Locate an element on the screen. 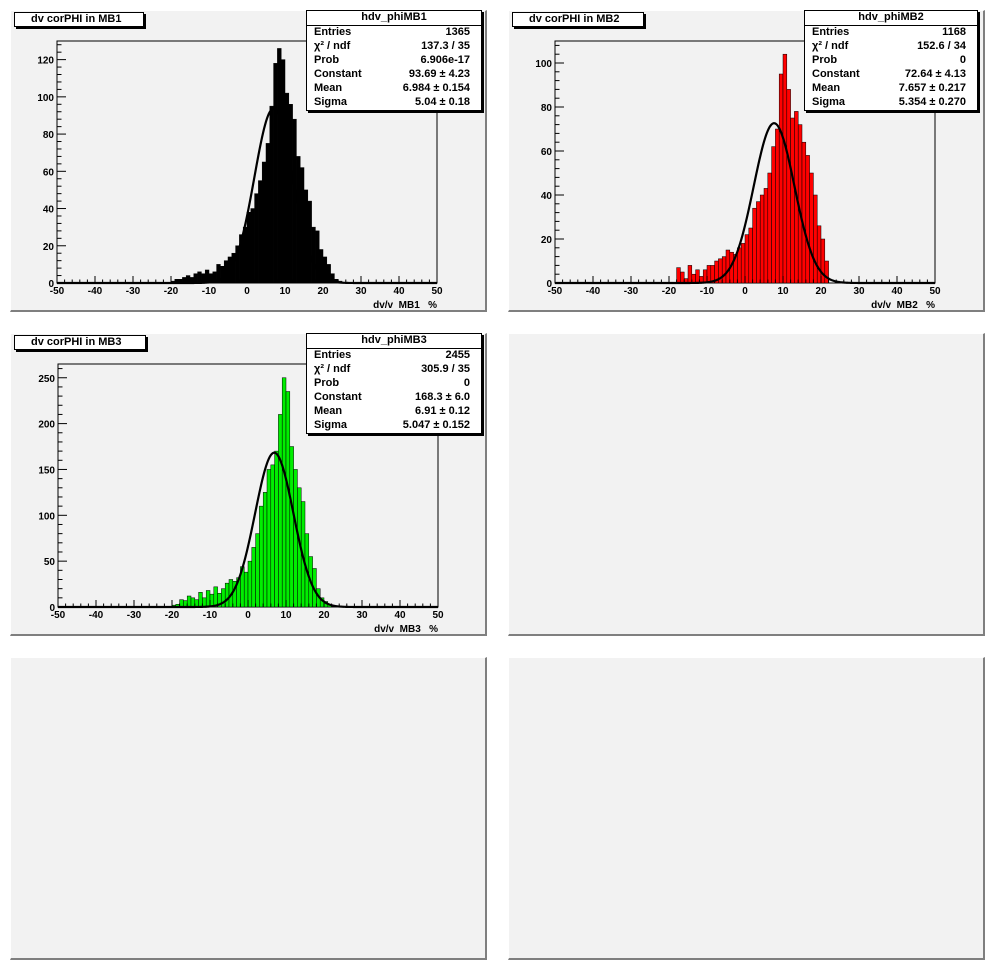 Image resolution: width=995 pixels, height=971 pixels. stats-row: Sigma 5.047 ± 0.152 is located at coordinates (392, 425).